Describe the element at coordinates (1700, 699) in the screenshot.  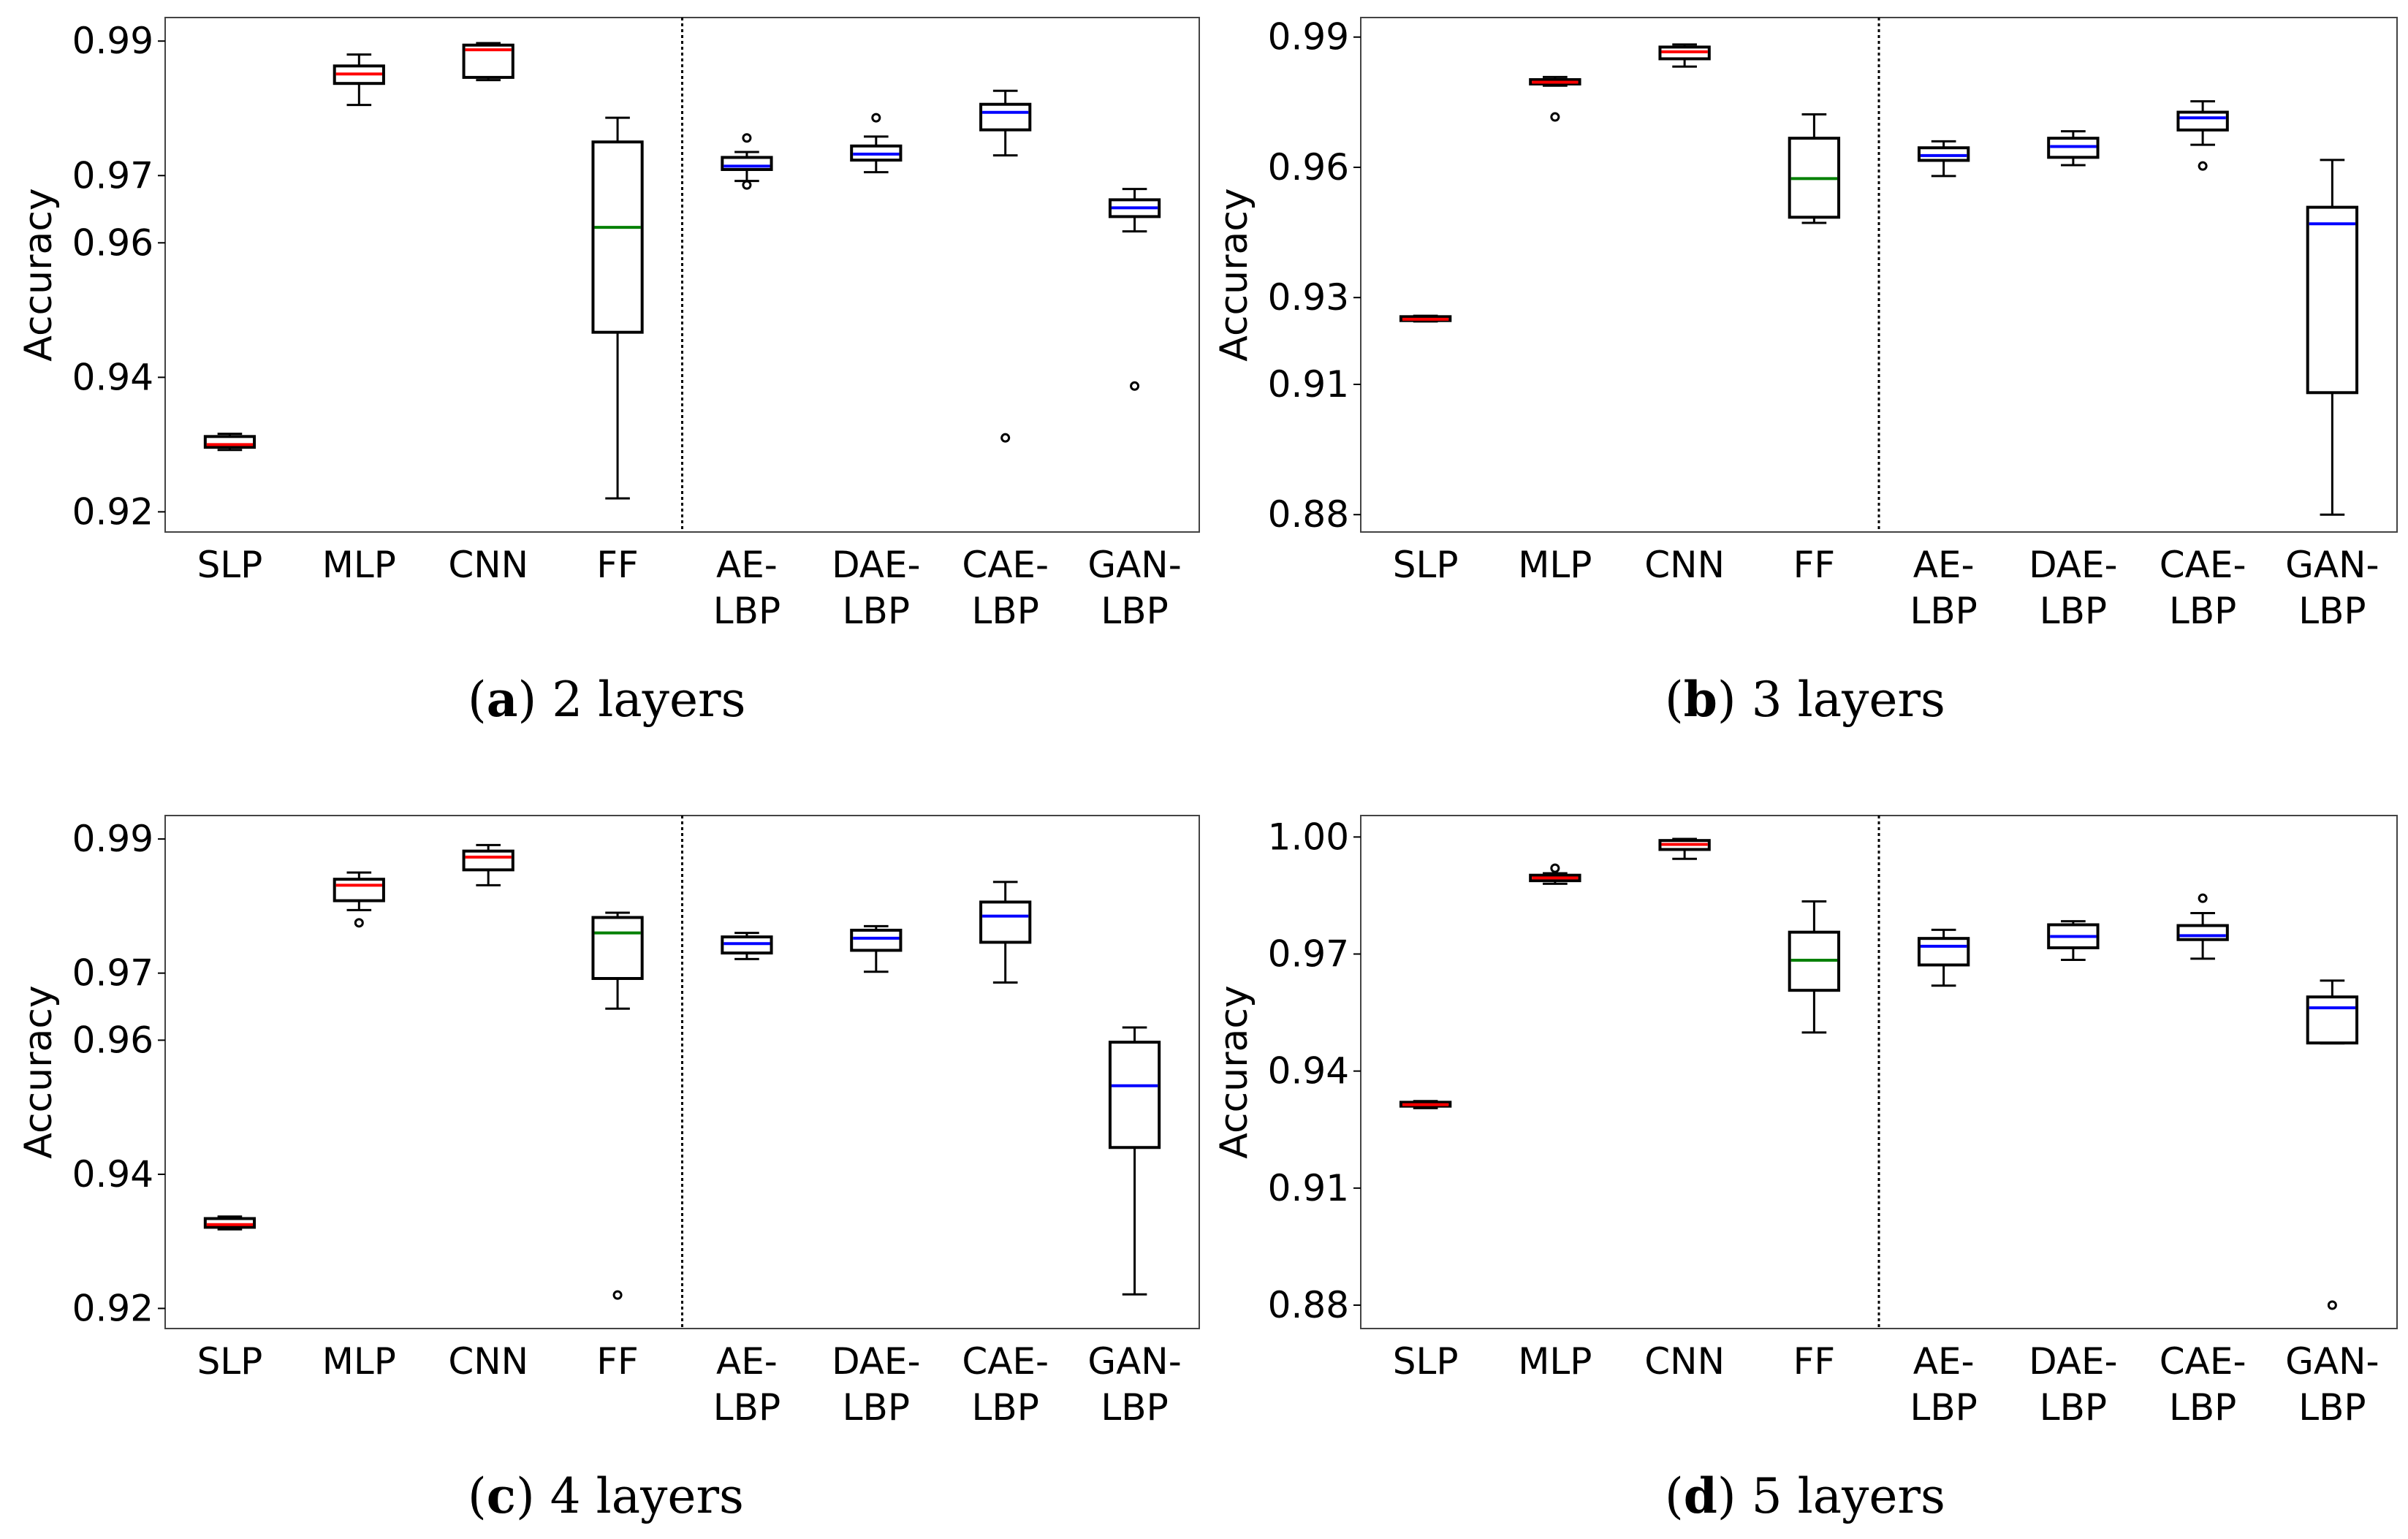
I see `caption-letter: b` at that location.